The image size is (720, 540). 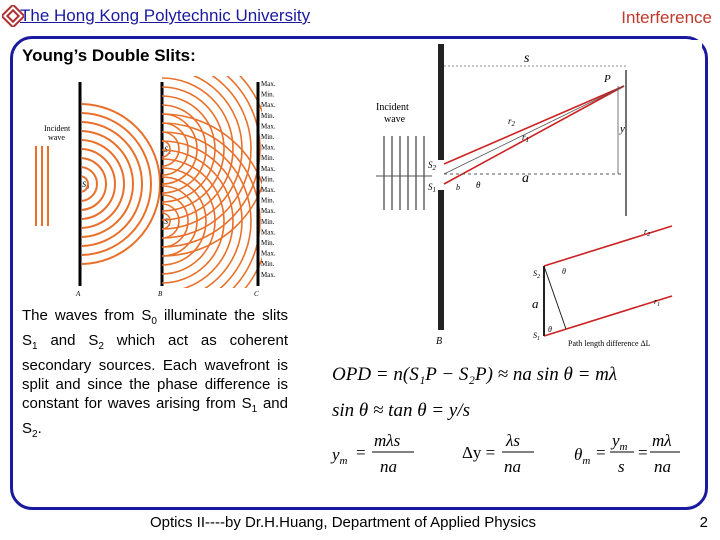 I want to click on theta-label: θ, so click(x=478, y=185).